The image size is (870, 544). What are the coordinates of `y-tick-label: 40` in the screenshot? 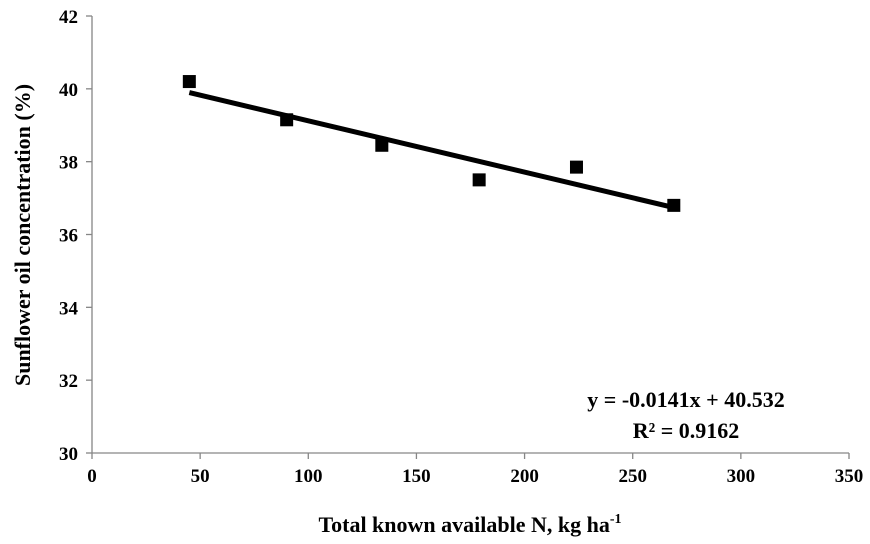 It's located at (68, 90).